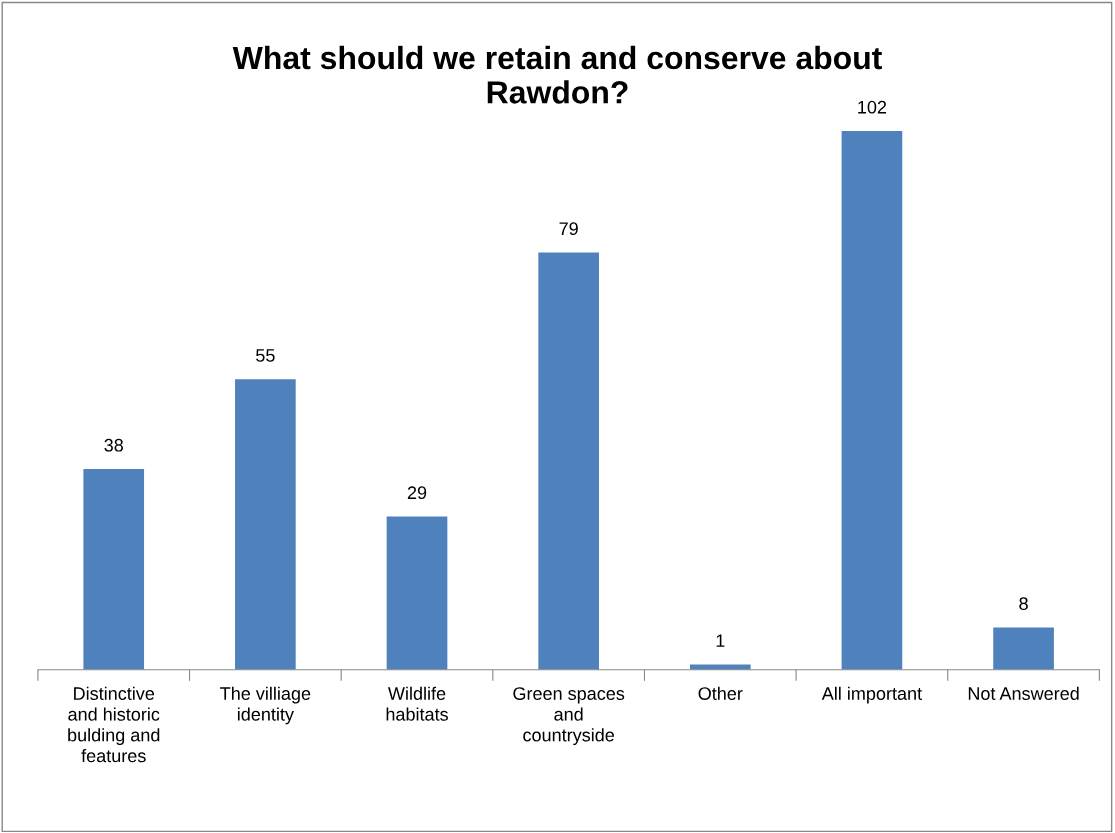 Image resolution: width=1115 pixels, height=833 pixels. I want to click on x-tick-label: Green spaces and countryside, so click(569, 716).